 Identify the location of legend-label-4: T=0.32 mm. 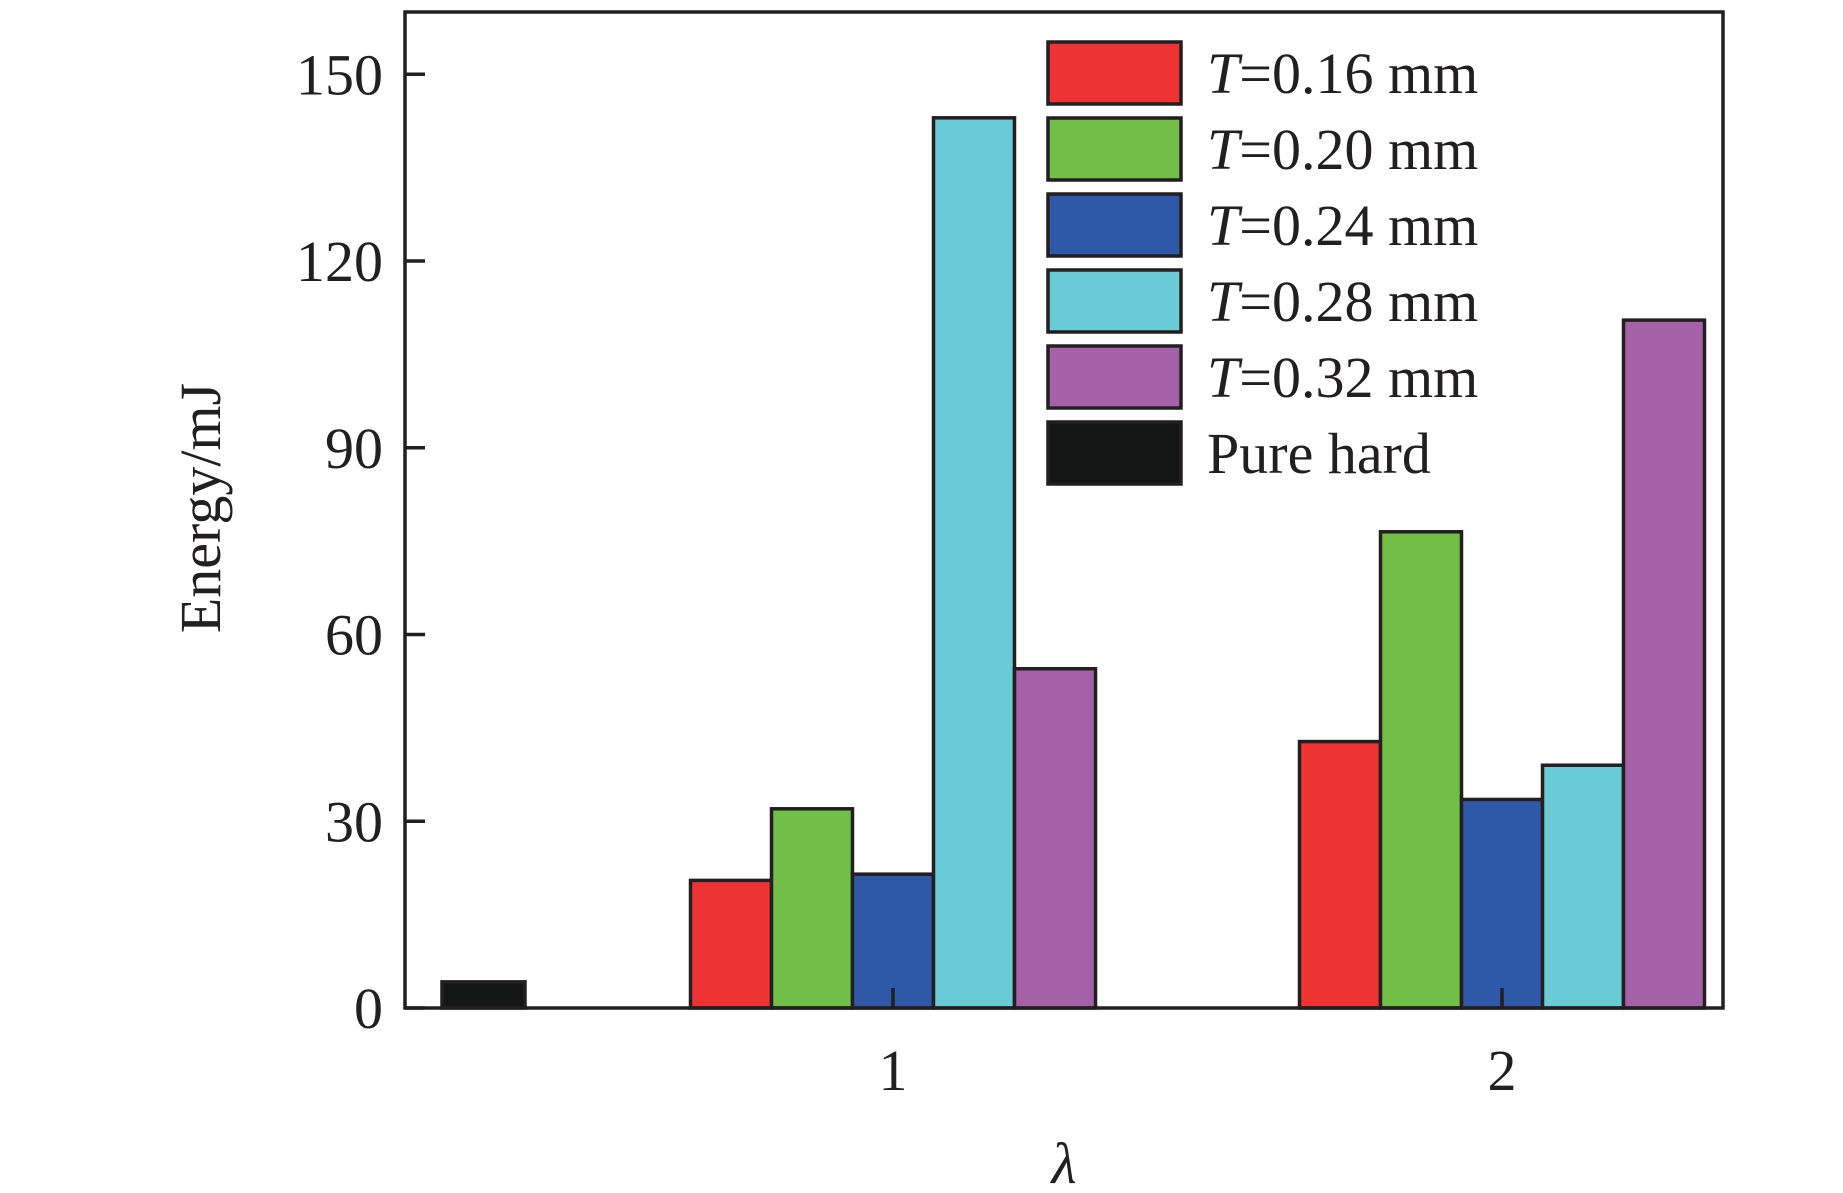
(1342, 377).